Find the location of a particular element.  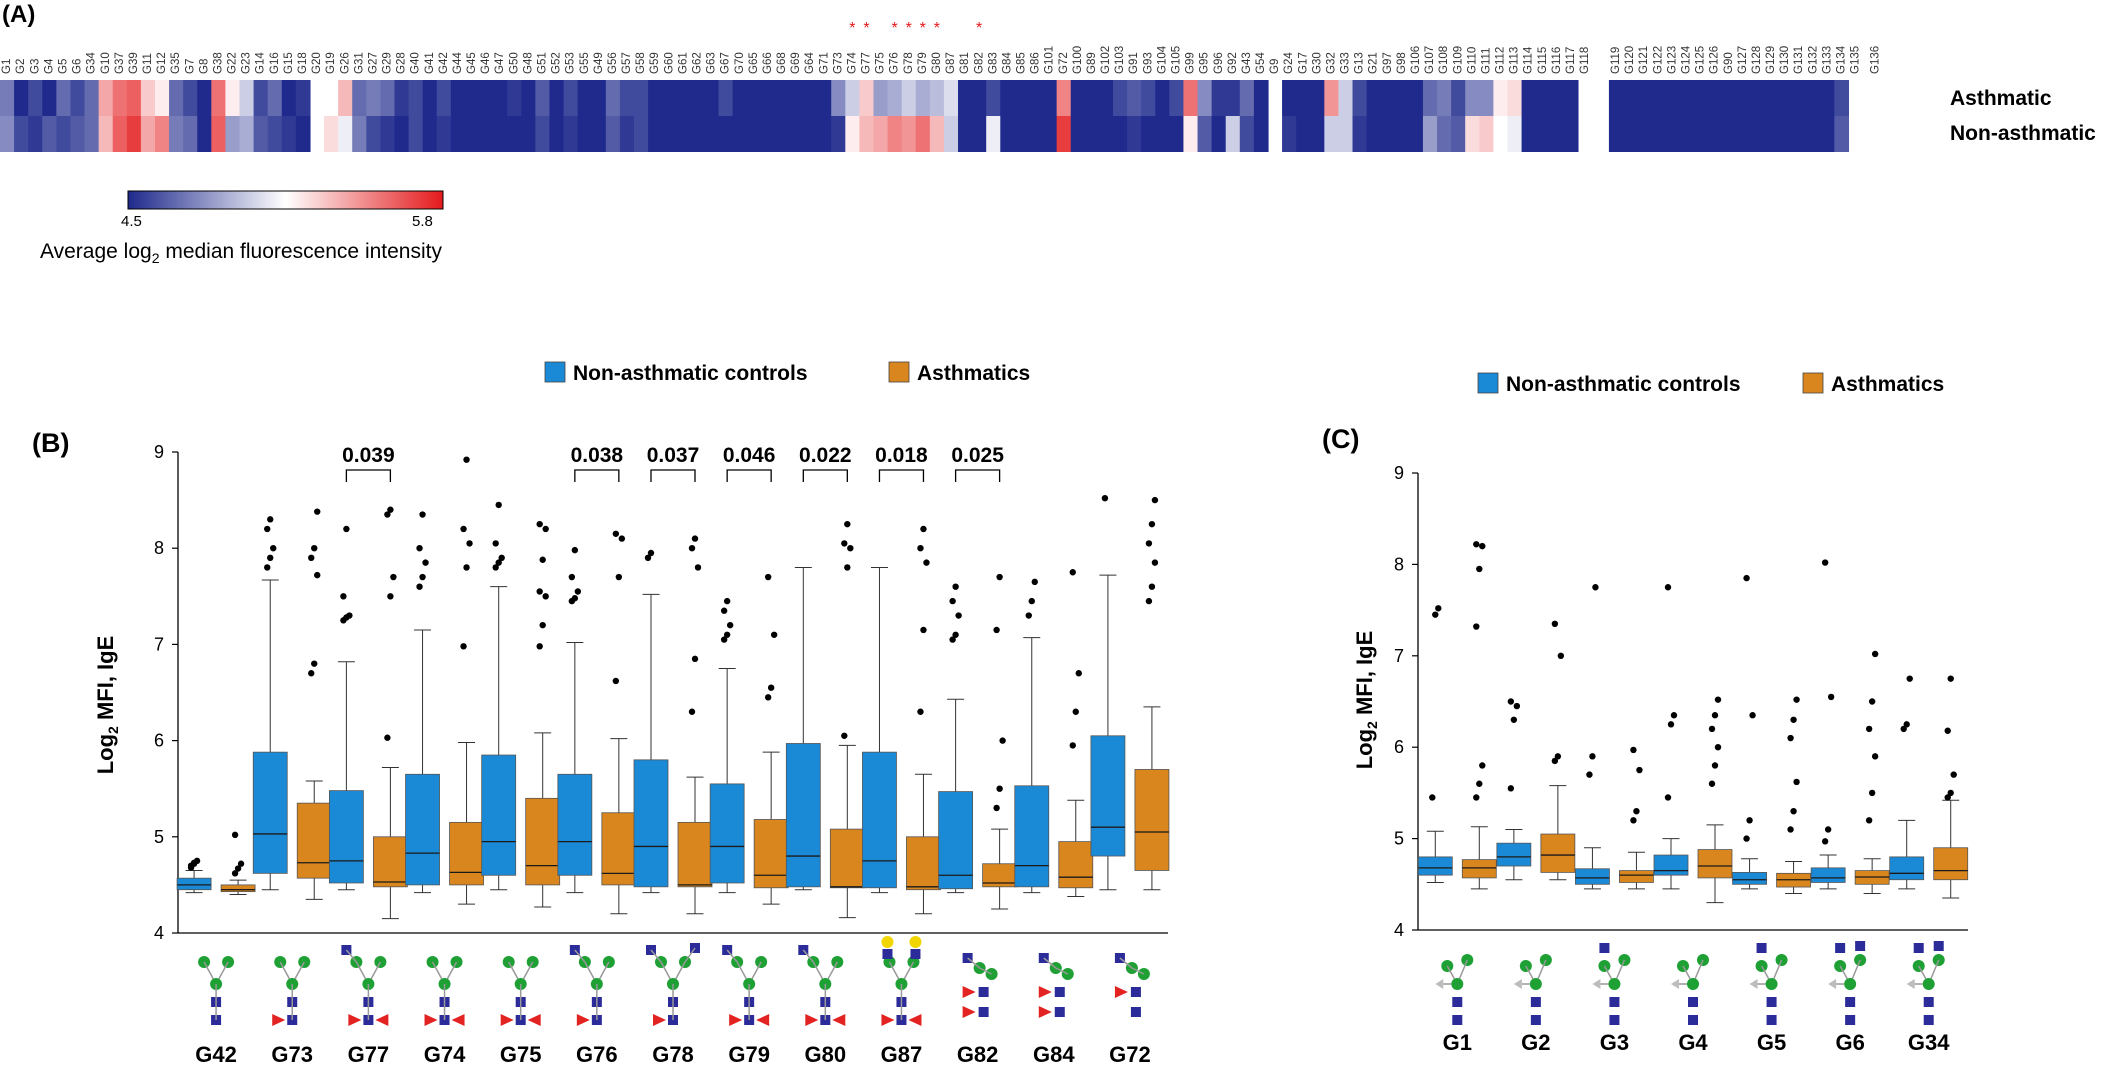

glycan-mannose-circle is located at coordinates (1771, 984).